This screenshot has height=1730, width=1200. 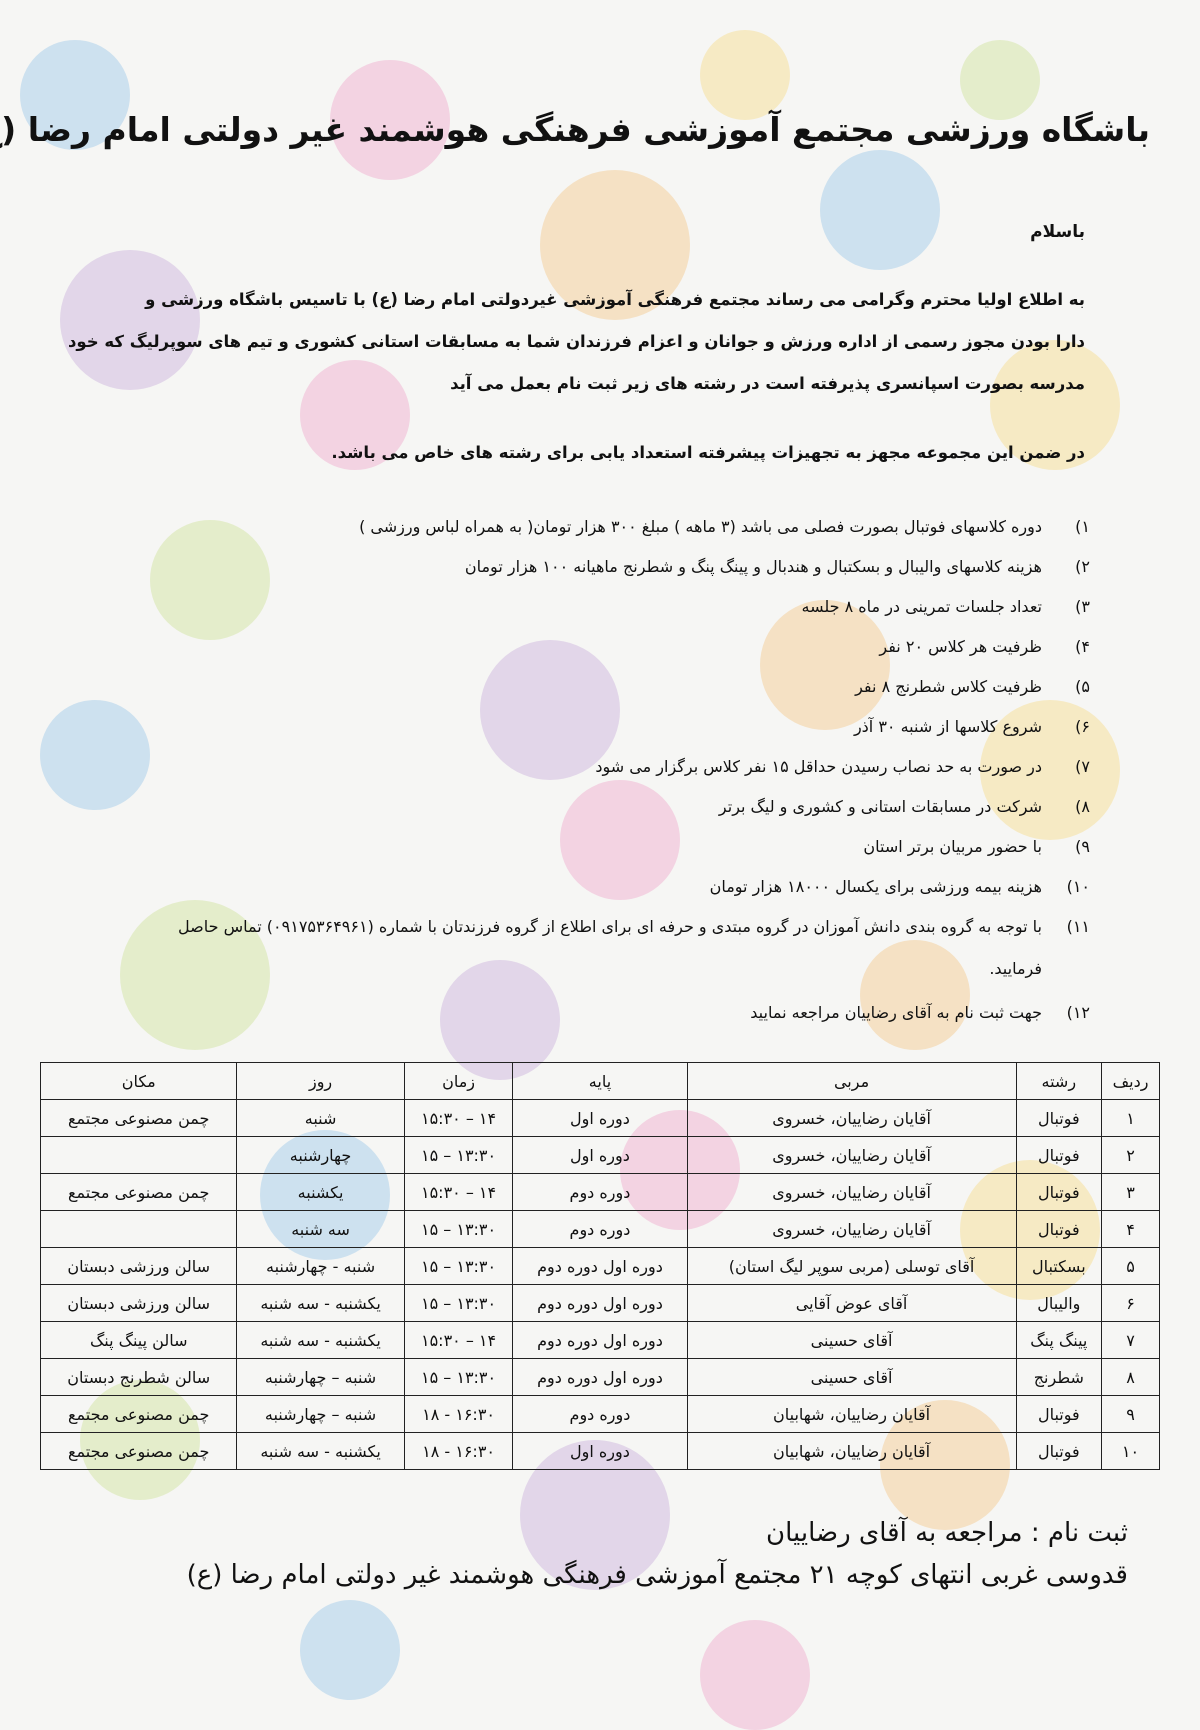 What do you see at coordinates (1082, 846) in the screenshot?
I see `list-number: ۹)` at bounding box center [1082, 846].